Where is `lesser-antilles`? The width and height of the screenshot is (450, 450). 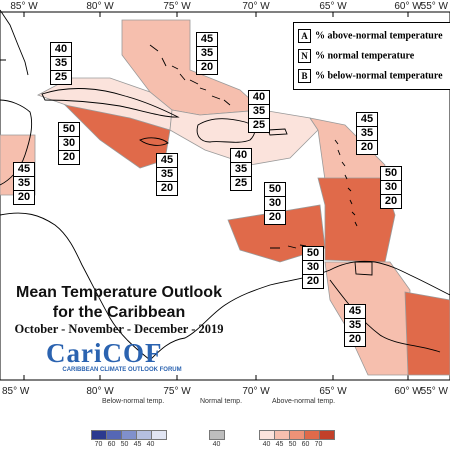 lesser-antilles is located at coordinates (346, 183).